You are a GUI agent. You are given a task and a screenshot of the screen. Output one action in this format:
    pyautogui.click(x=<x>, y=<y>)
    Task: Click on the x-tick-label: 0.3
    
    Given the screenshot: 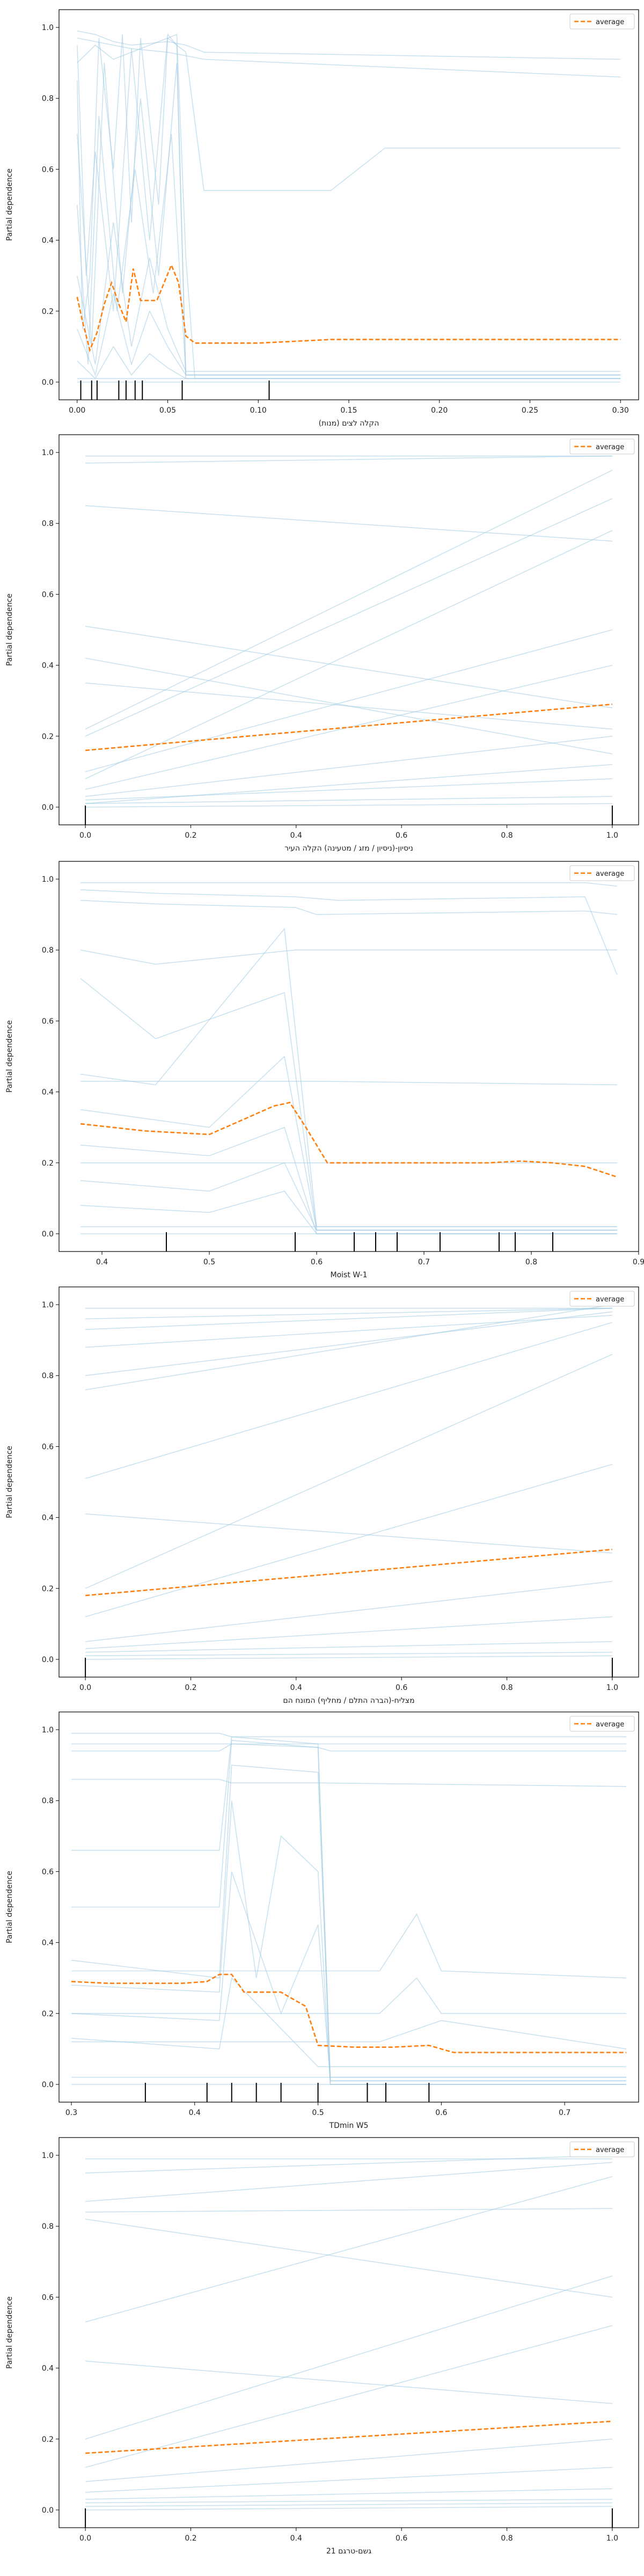 What is the action you would take?
    pyautogui.click(x=71, y=2113)
    